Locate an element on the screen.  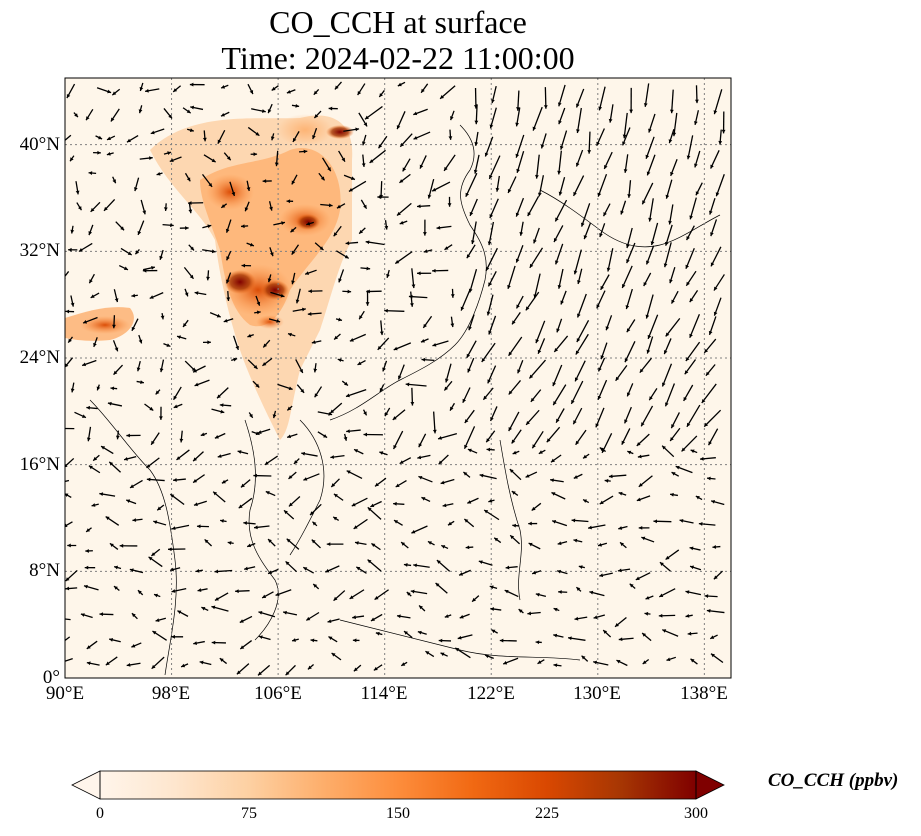
lat-label-16n: 16°N is located at coordinates (39, 464).